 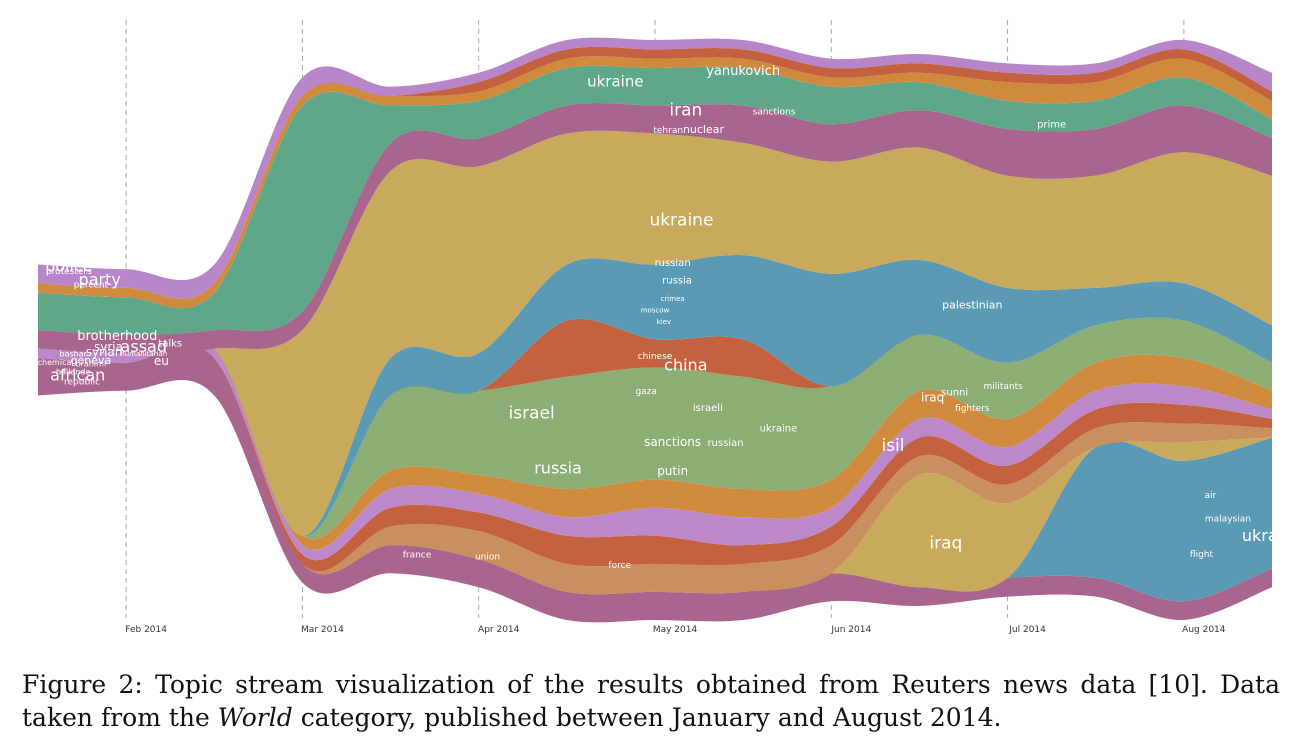 What do you see at coordinates (146, 630) in the screenshot?
I see `x-tick-label: Feb 2014` at bounding box center [146, 630].